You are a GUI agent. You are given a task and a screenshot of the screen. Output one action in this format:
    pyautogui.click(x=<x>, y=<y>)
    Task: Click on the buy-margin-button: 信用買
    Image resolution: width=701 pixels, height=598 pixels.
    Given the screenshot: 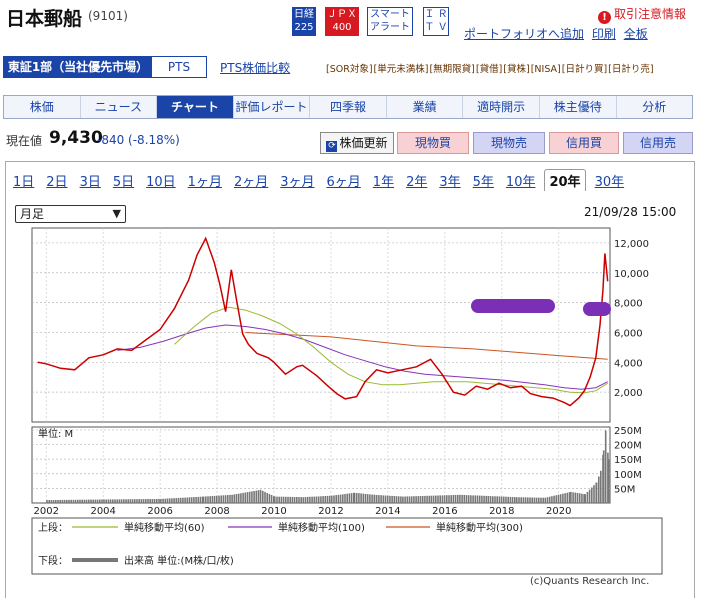 What is the action you would take?
    pyautogui.click(x=584, y=143)
    